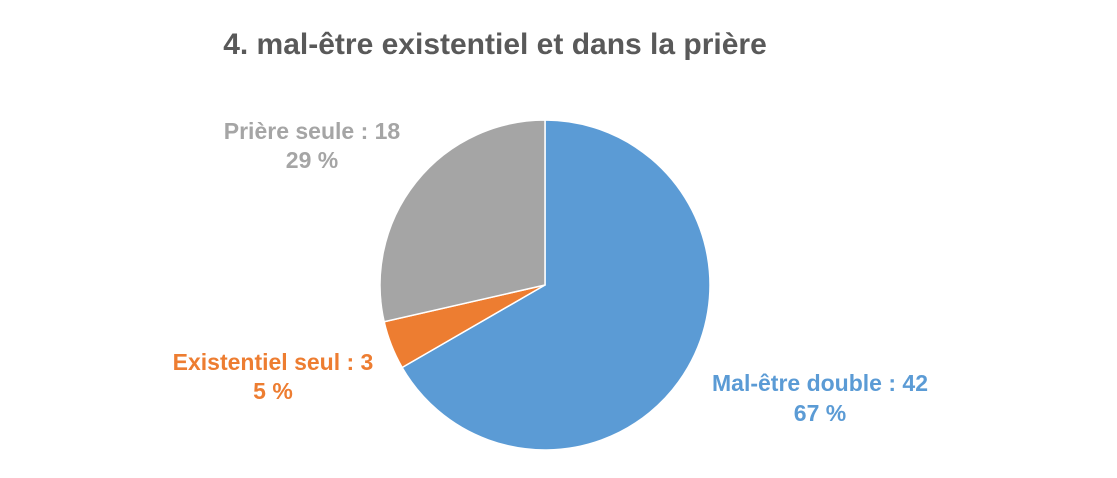 The image size is (1117, 478). Describe the element at coordinates (462, 221) in the screenshot. I see `pie-slice-pri-re-seule` at that location.